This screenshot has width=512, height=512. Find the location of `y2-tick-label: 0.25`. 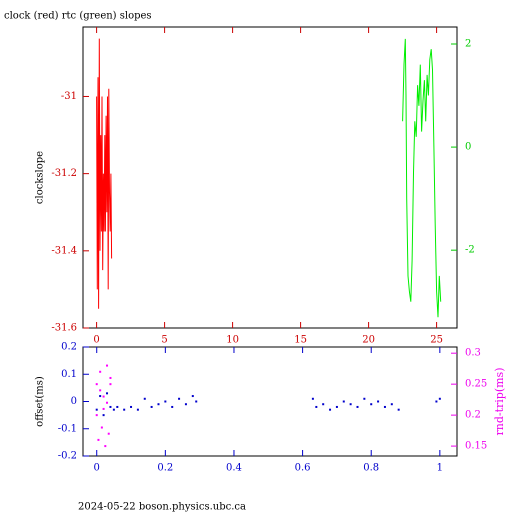

y2-tick-label: 0.25 is located at coordinates (476, 384).